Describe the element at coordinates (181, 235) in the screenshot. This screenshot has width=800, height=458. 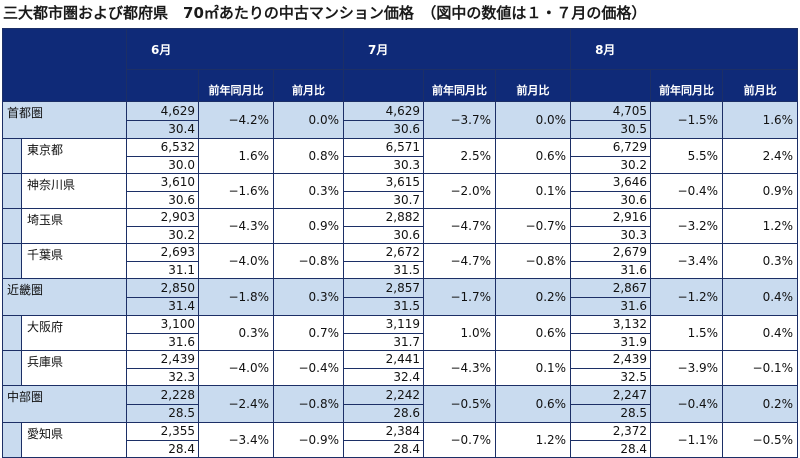
I see `age-value: 30.2` at that location.